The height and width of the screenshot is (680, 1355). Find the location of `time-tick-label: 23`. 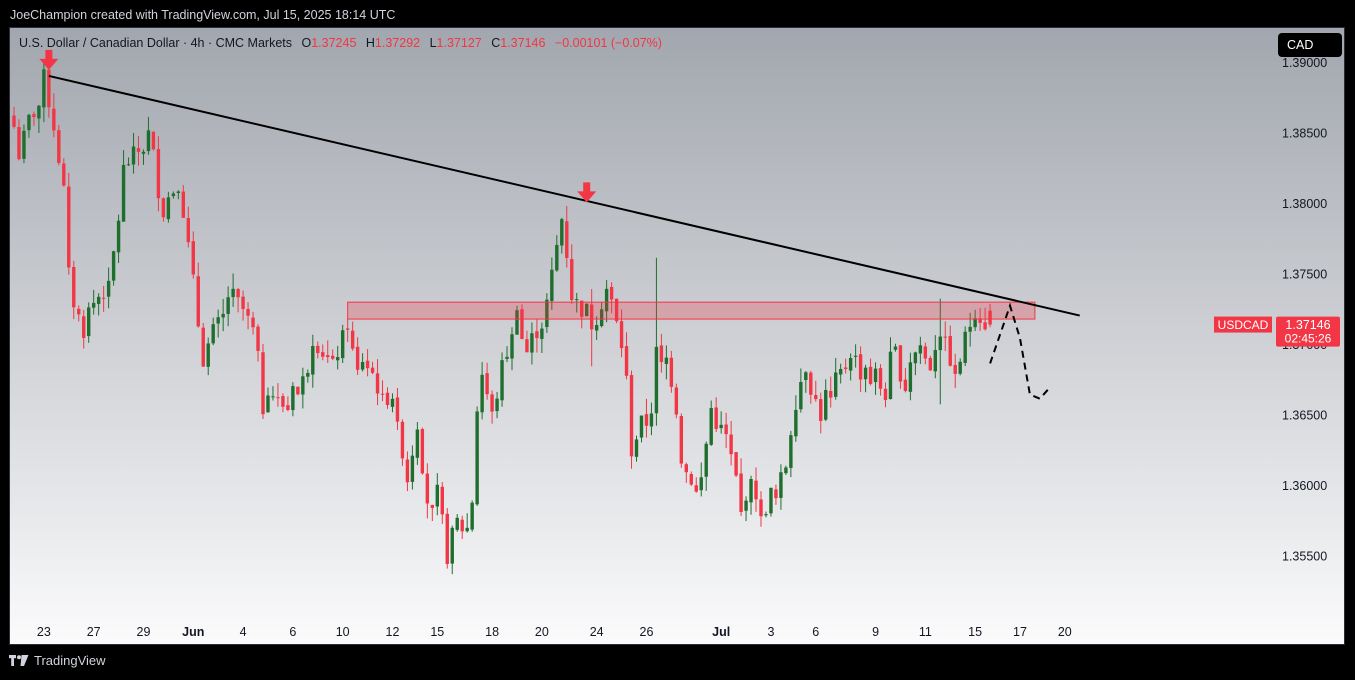

time-tick-label: 23 is located at coordinates (44, 632).